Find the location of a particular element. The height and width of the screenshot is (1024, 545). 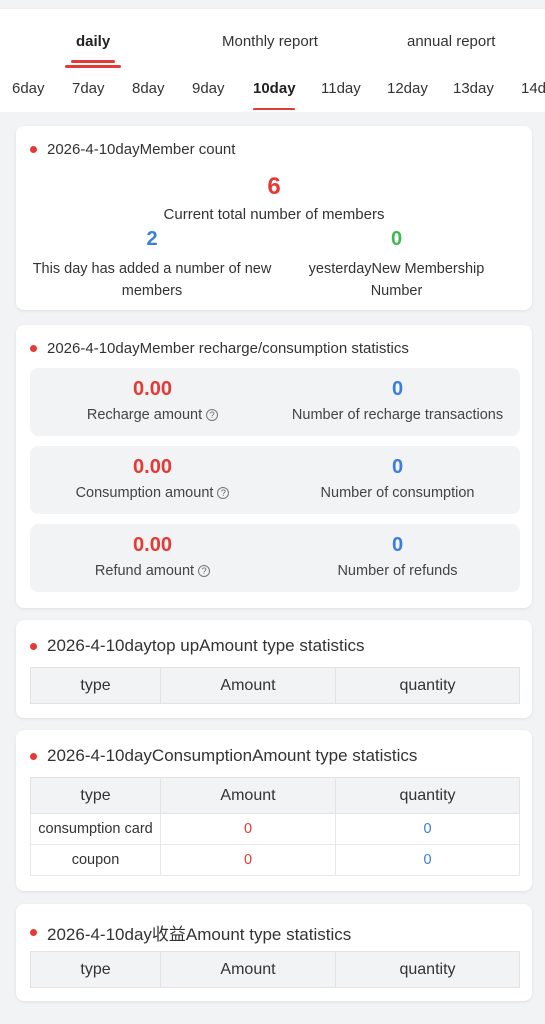

topup-type-table: type Amount quantity is located at coordinates (275, 685).